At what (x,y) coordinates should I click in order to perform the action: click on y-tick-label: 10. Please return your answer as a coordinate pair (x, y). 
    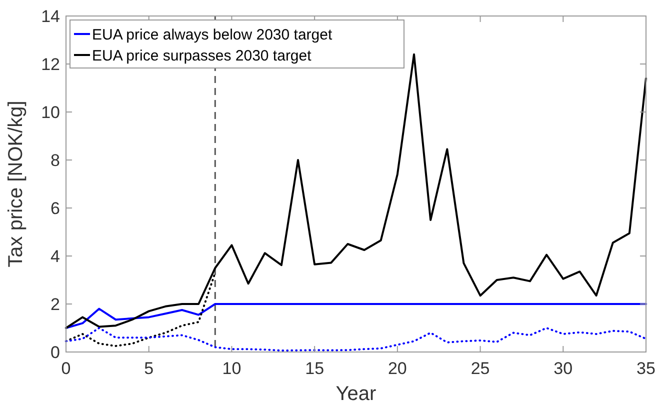
    Looking at the image, I should click on (50, 112).